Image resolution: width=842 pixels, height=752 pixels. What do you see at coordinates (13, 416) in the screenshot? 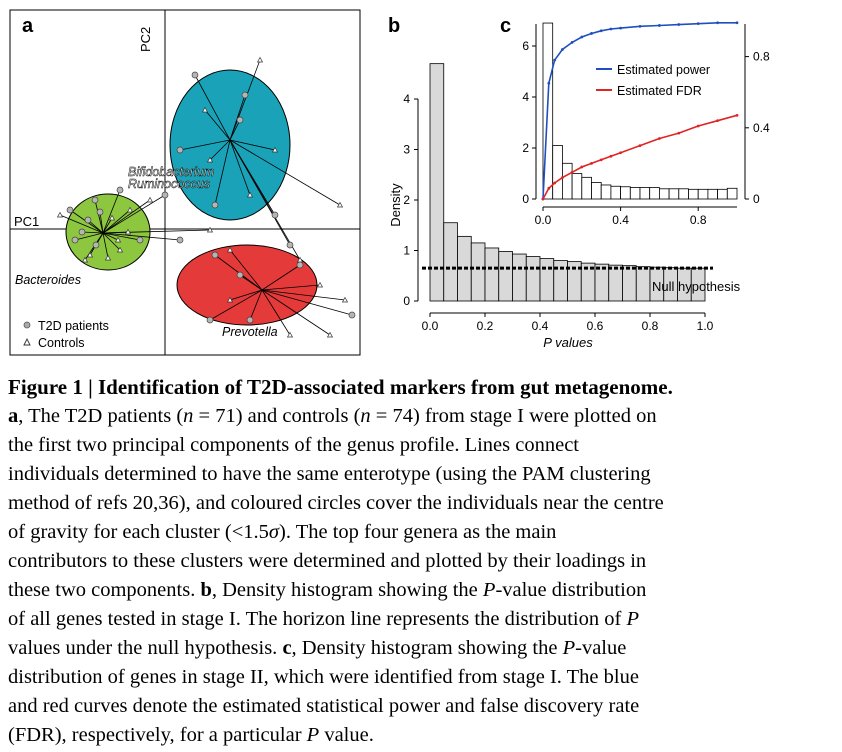
I see `caption-segment: a` at bounding box center [13, 416].